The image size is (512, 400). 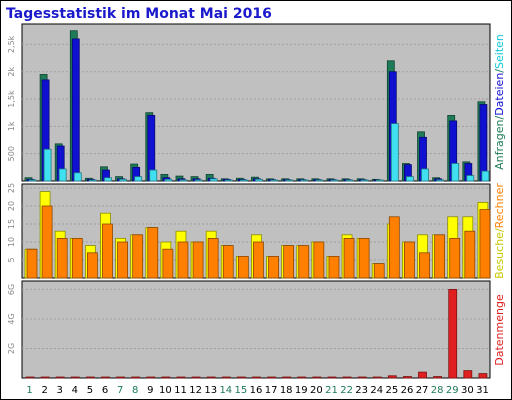 I want to click on x-tick-label: 13, so click(x=210, y=390).